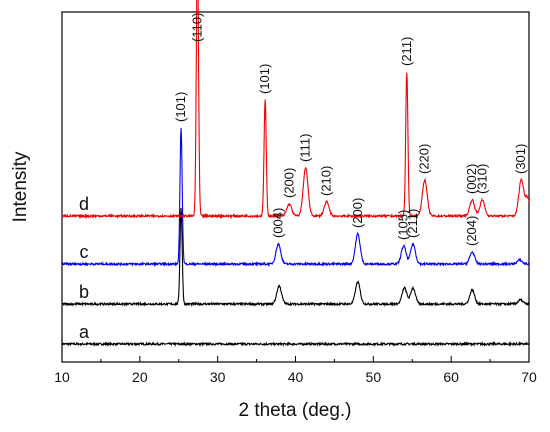 This screenshot has height=432, width=550. I want to click on x-tick-label: 30, so click(218, 377).